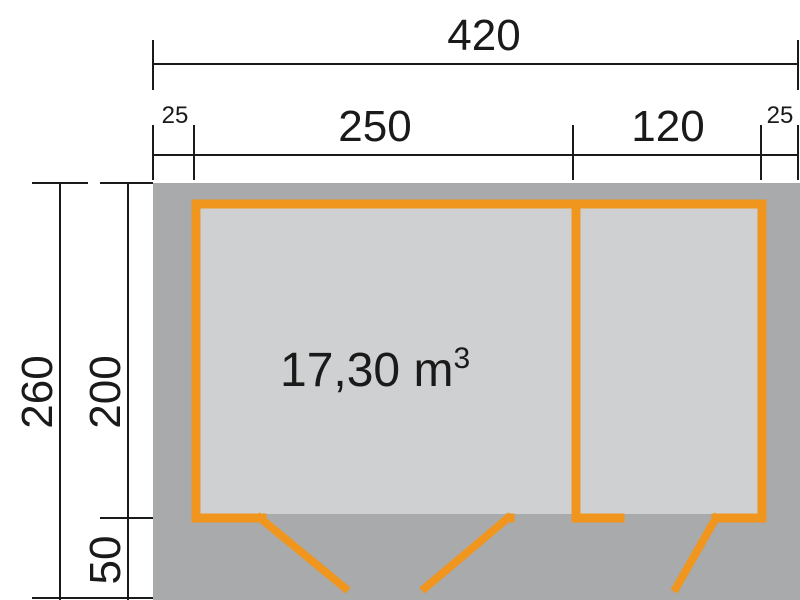 Image resolution: width=800 pixels, height=600 pixels. What do you see at coordinates (37, 391) in the screenshot?
I see `dim-overall-depth: 260` at bounding box center [37, 391].